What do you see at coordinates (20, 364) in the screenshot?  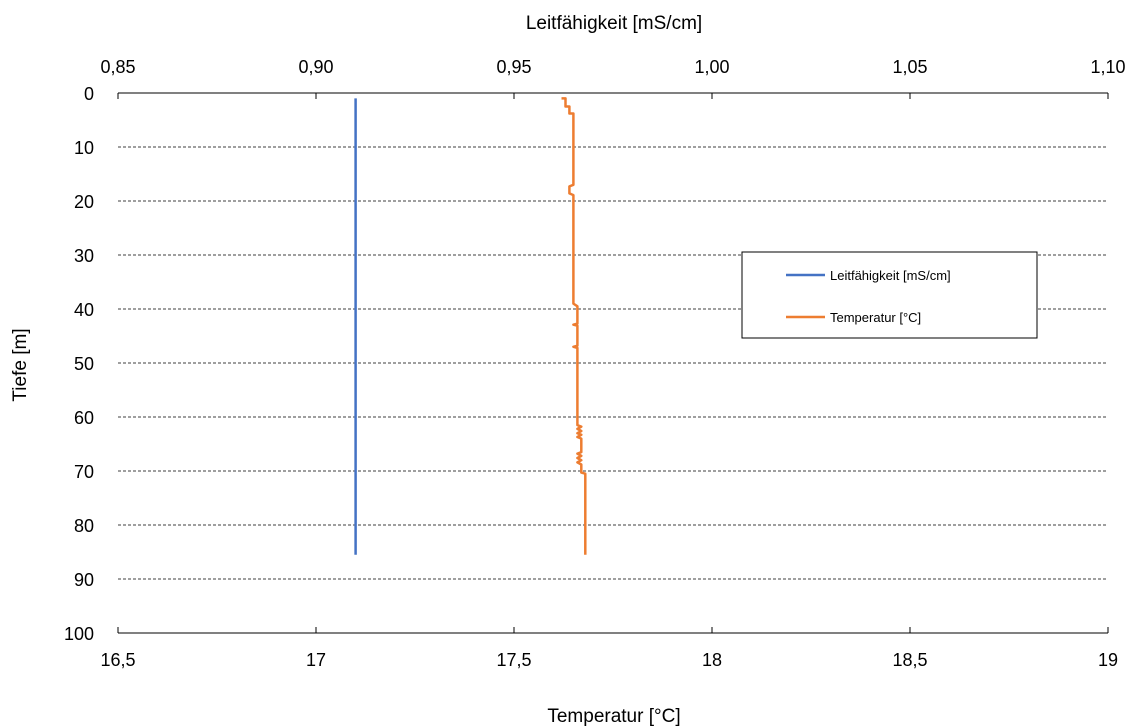 I see `y-axis-title: Tiefe [m]` at bounding box center [20, 364].